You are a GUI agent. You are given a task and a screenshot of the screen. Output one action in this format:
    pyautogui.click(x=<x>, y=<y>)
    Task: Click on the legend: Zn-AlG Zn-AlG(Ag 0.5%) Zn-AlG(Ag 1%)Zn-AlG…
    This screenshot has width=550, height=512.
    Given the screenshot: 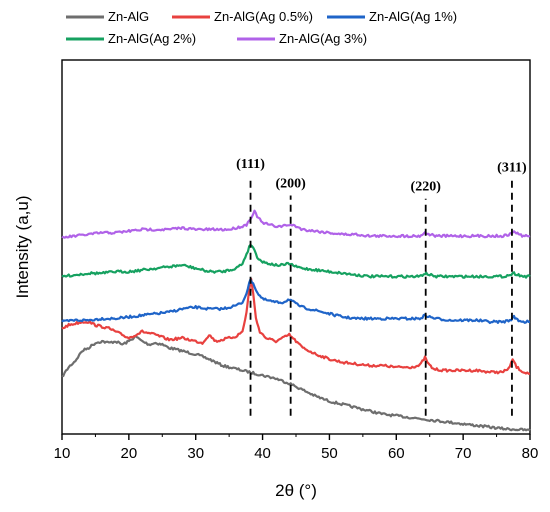 What is the action you would take?
    pyautogui.click(x=261, y=27)
    